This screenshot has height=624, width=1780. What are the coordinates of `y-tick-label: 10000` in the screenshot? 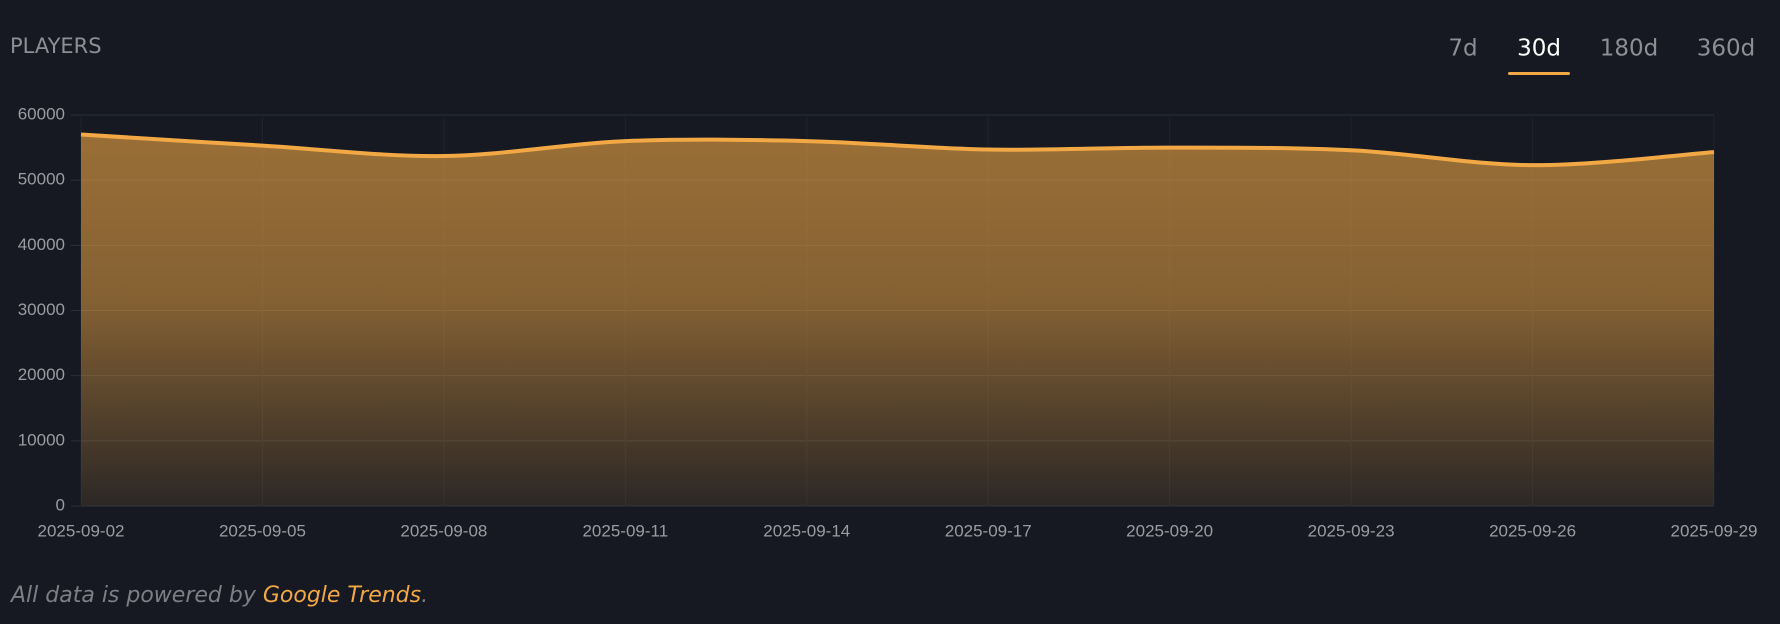 It's located at (41, 439).